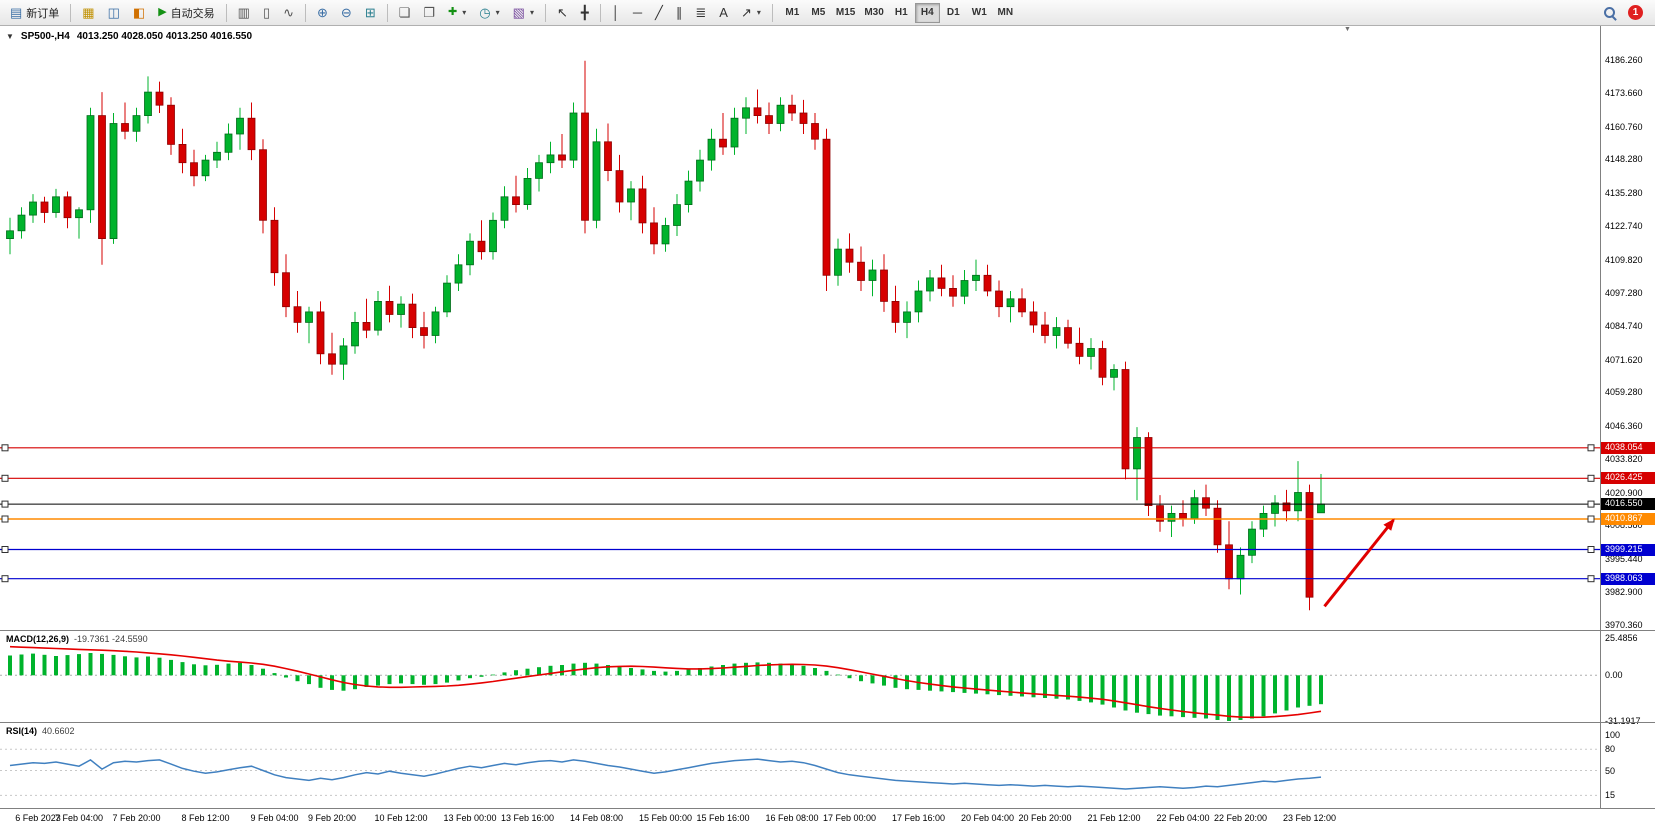 The width and height of the screenshot is (1655, 828). Describe the element at coordinates (845, 13) in the screenshot. I see `timeframe-M15: M15` at that location.